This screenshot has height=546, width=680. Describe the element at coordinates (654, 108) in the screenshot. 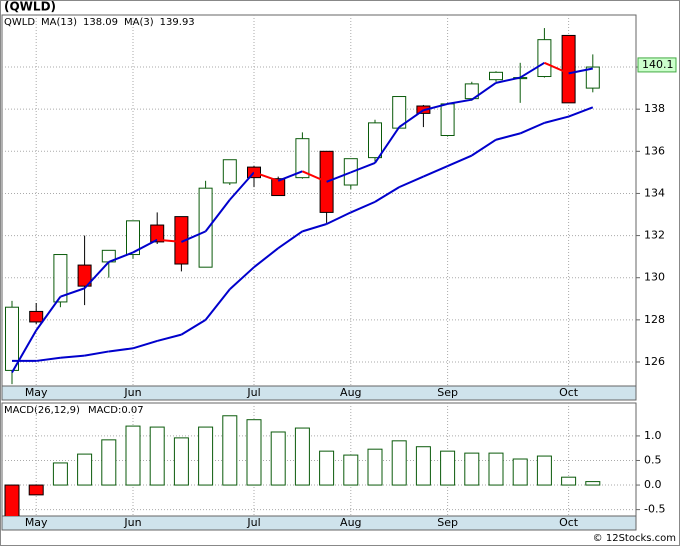

I see `y-tick-label: 138` at that location.